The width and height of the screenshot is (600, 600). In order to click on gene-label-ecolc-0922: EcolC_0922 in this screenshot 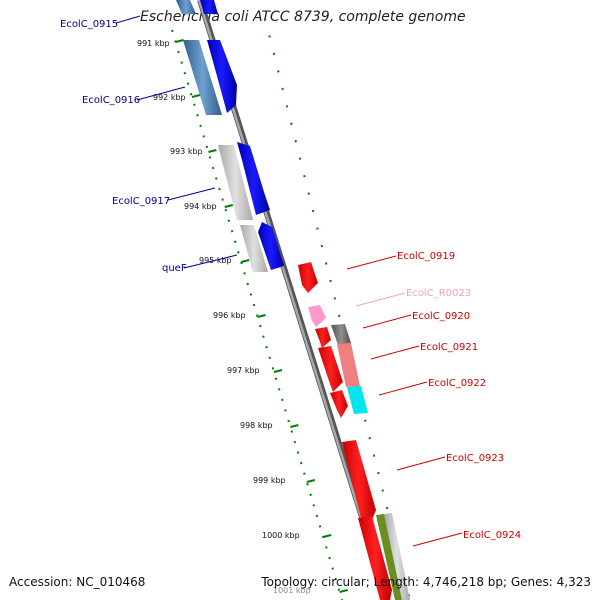, I will do `click(457, 383)`.